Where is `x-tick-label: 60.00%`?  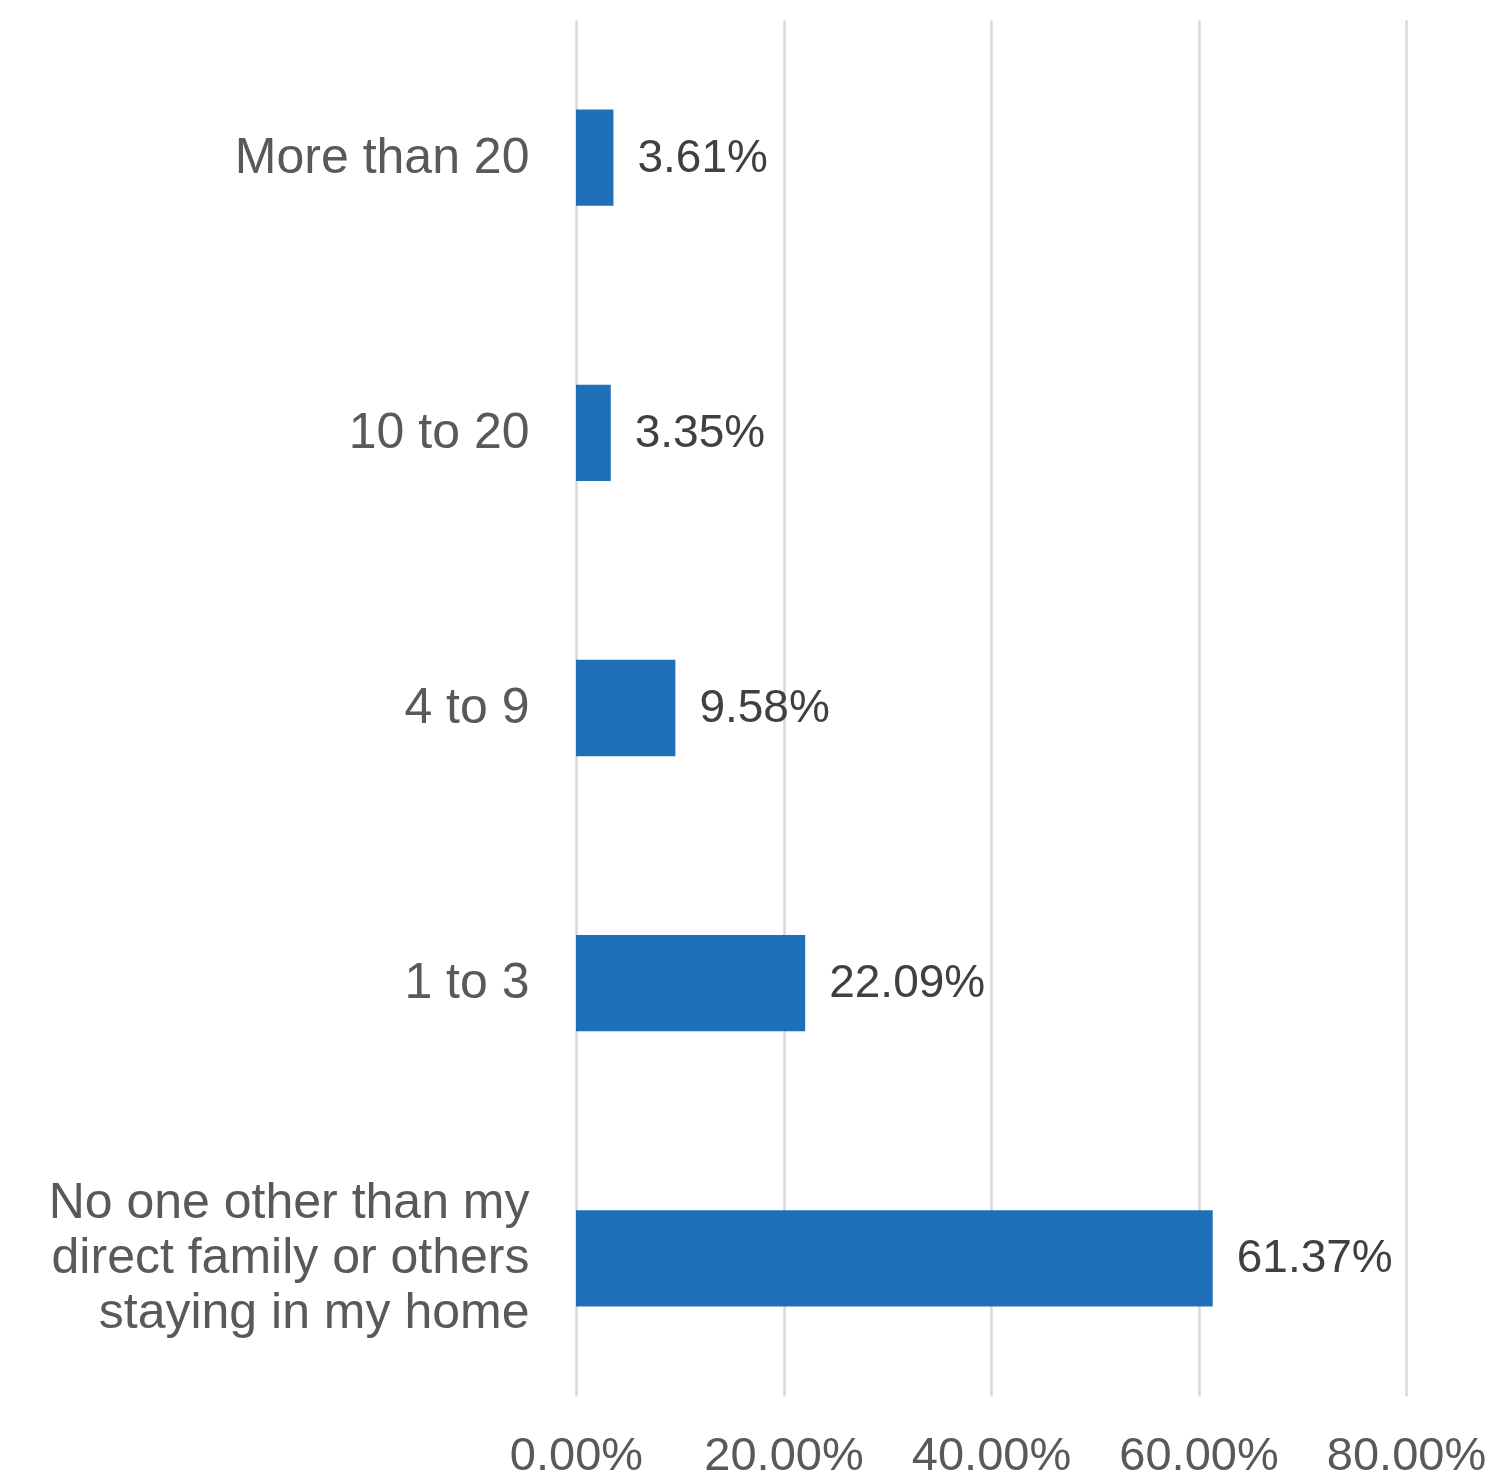
x-tick-label: 60.00% is located at coordinates (1199, 1453).